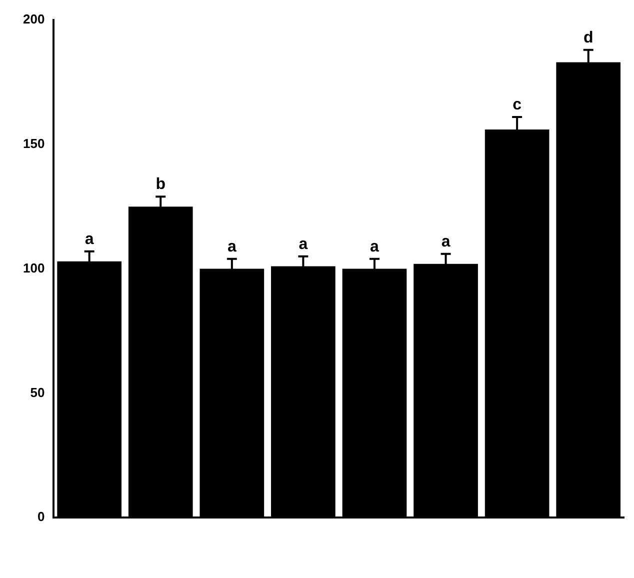  What do you see at coordinates (588, 37) in the screenshot?
I see `annotation: d` at bounding box center [588, 37].